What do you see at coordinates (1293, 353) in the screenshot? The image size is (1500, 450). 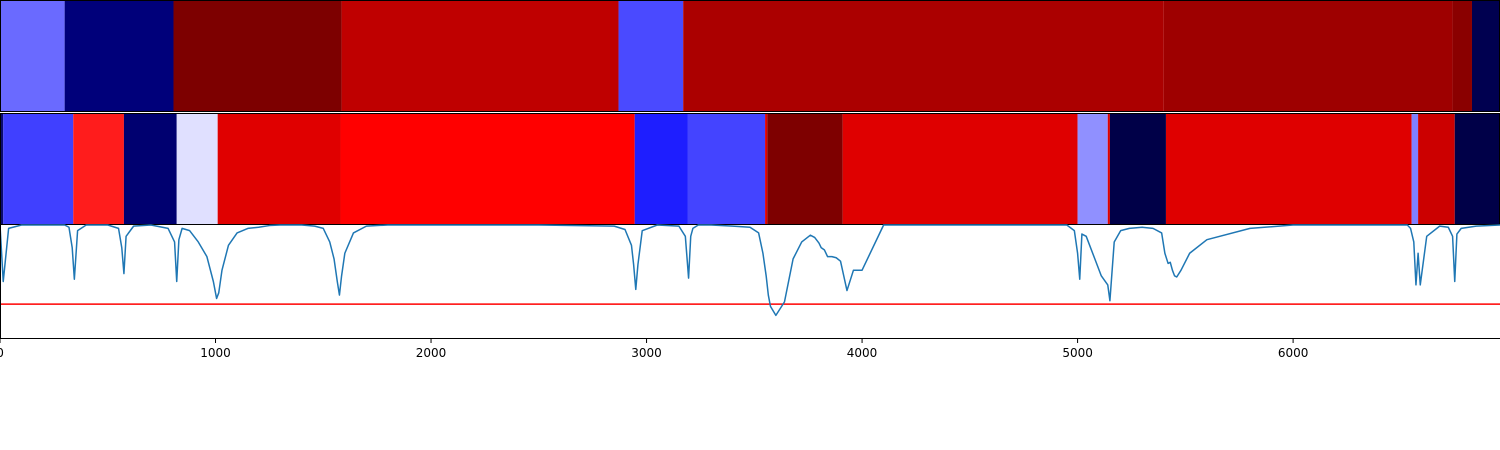 I see `x-tick-label-6: 6000` at bounding box center [1293, 353].